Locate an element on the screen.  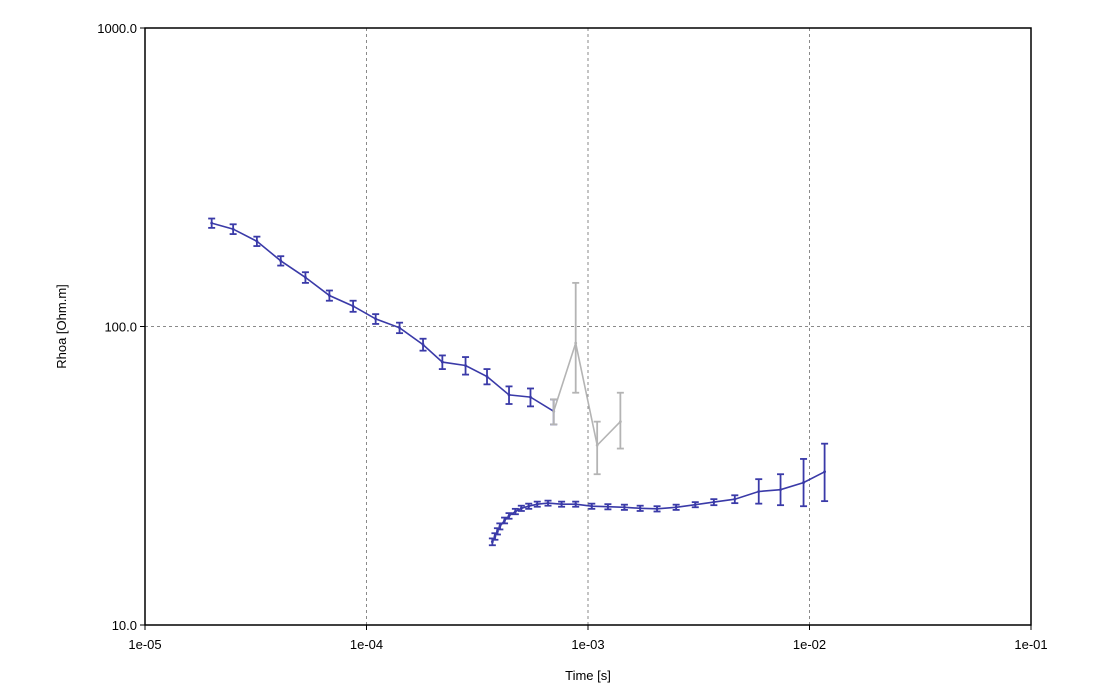
y-axis-label: Rhoa [Ohm.m] is located at coordinates (61, 326).